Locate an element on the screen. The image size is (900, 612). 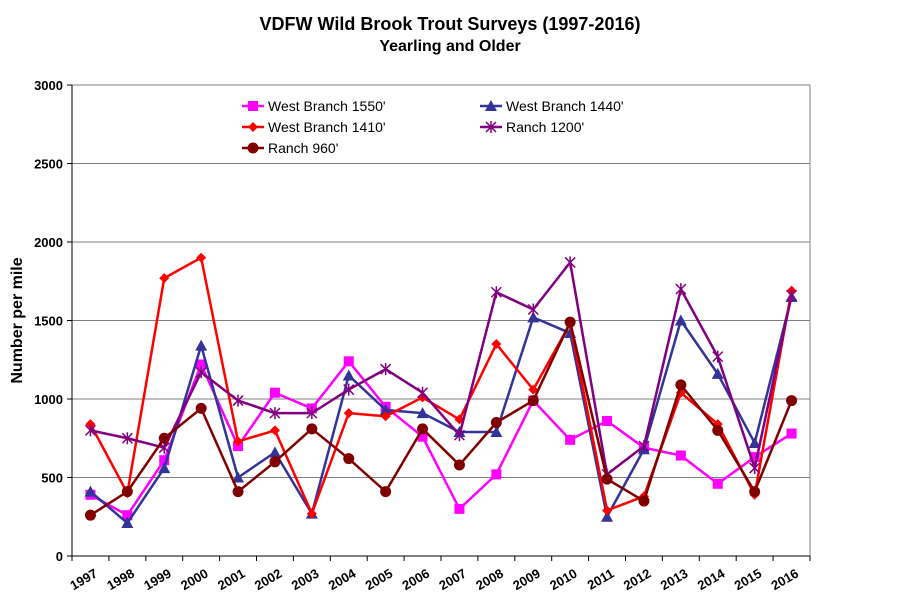
legend-label: Ranch 1200' is located at coordinates (545, 127).